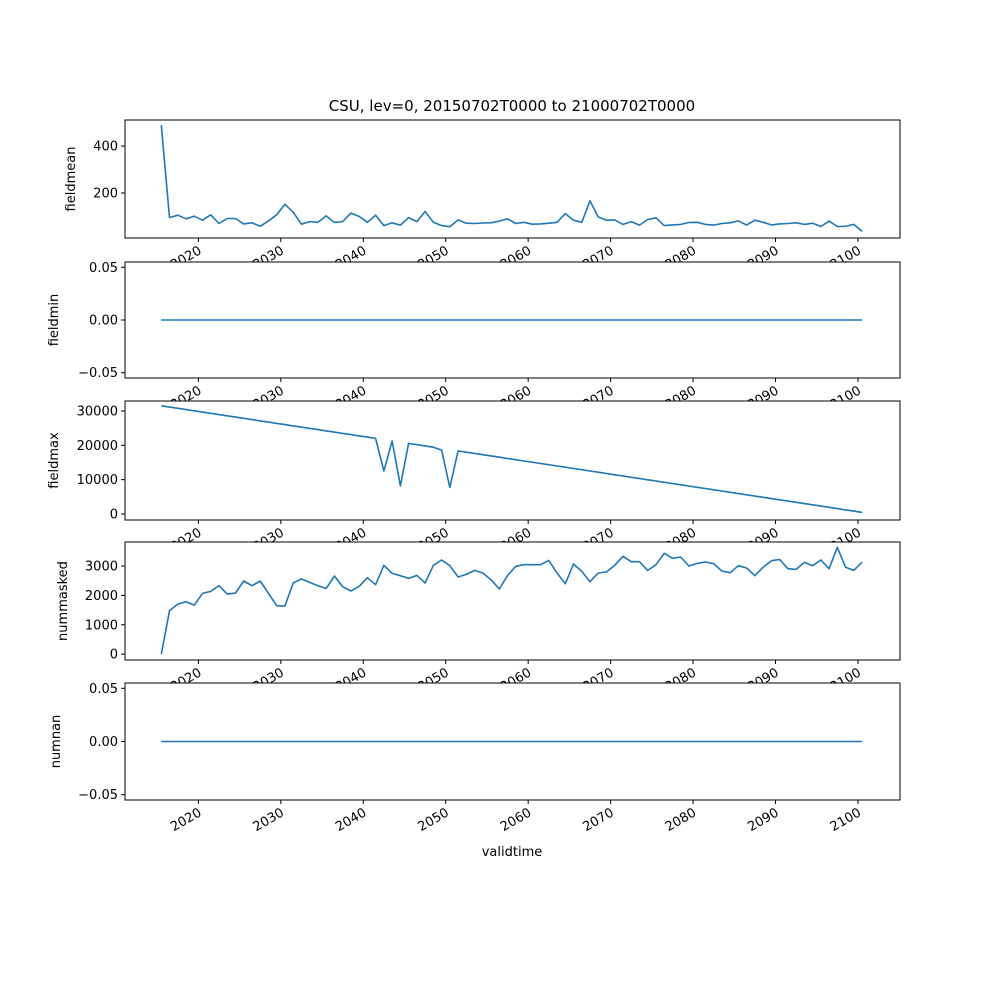  Describe the element at coordinates (54, 460) in the screenshot. I see `y-axis-label: fieldmax` at that location.